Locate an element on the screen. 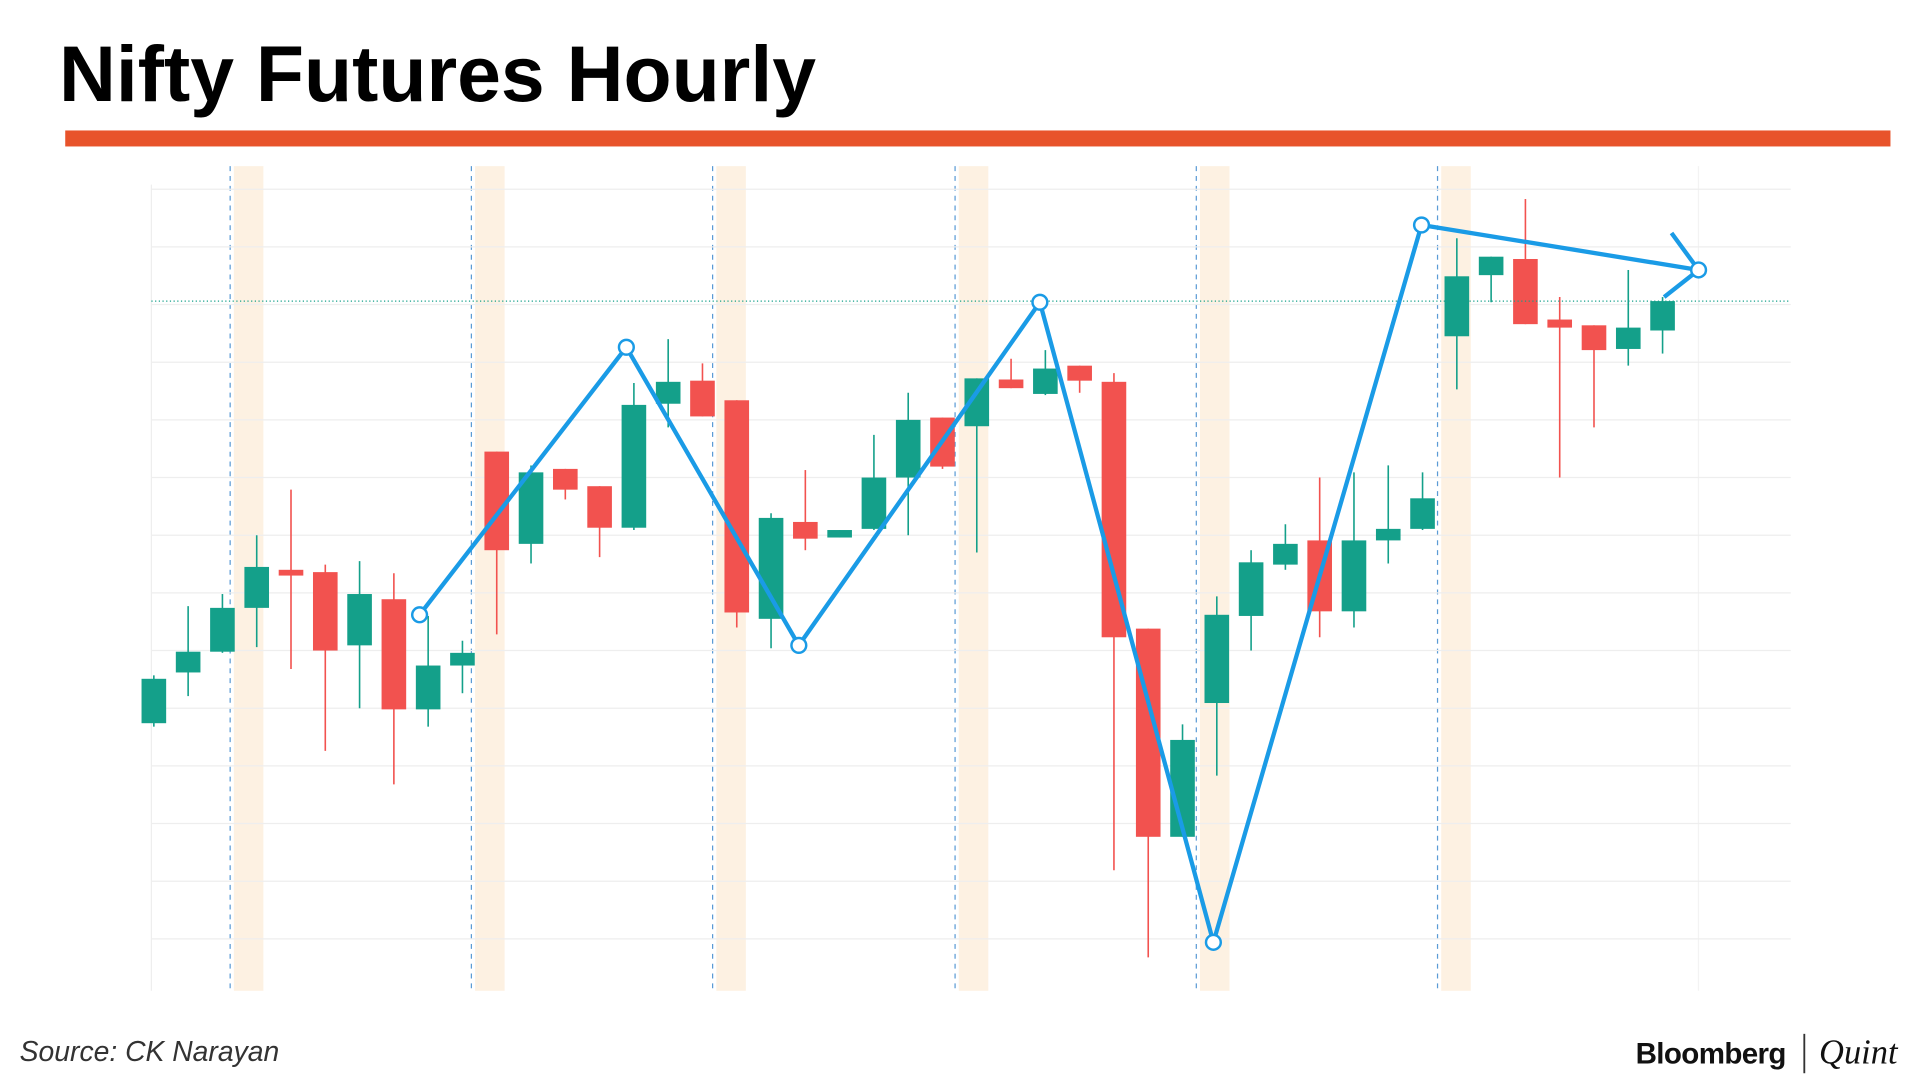 Image resolution: width=1920 pixels, height=1080 pixels. brand-sub: Quint is located at coordinates (1859, 1052).